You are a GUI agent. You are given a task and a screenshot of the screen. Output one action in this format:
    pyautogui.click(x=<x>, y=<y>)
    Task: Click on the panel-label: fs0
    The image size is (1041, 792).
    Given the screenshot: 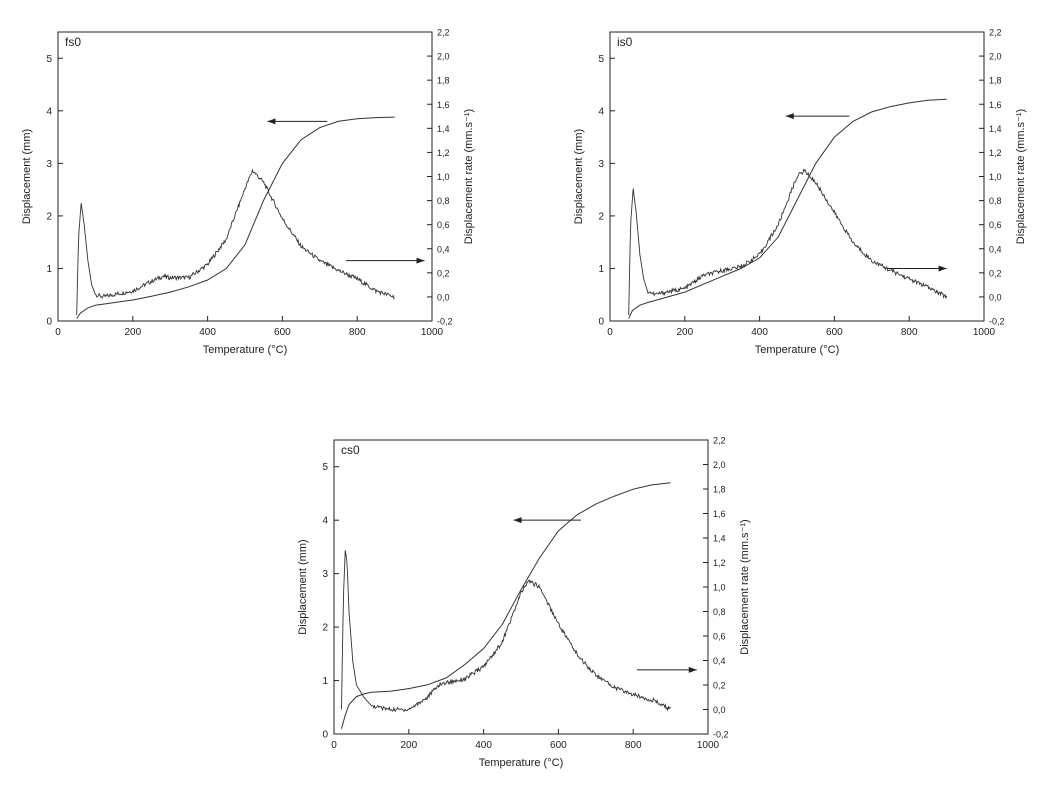 What is the action you would take?
    pyautogui.click(x=73, y=42)
    